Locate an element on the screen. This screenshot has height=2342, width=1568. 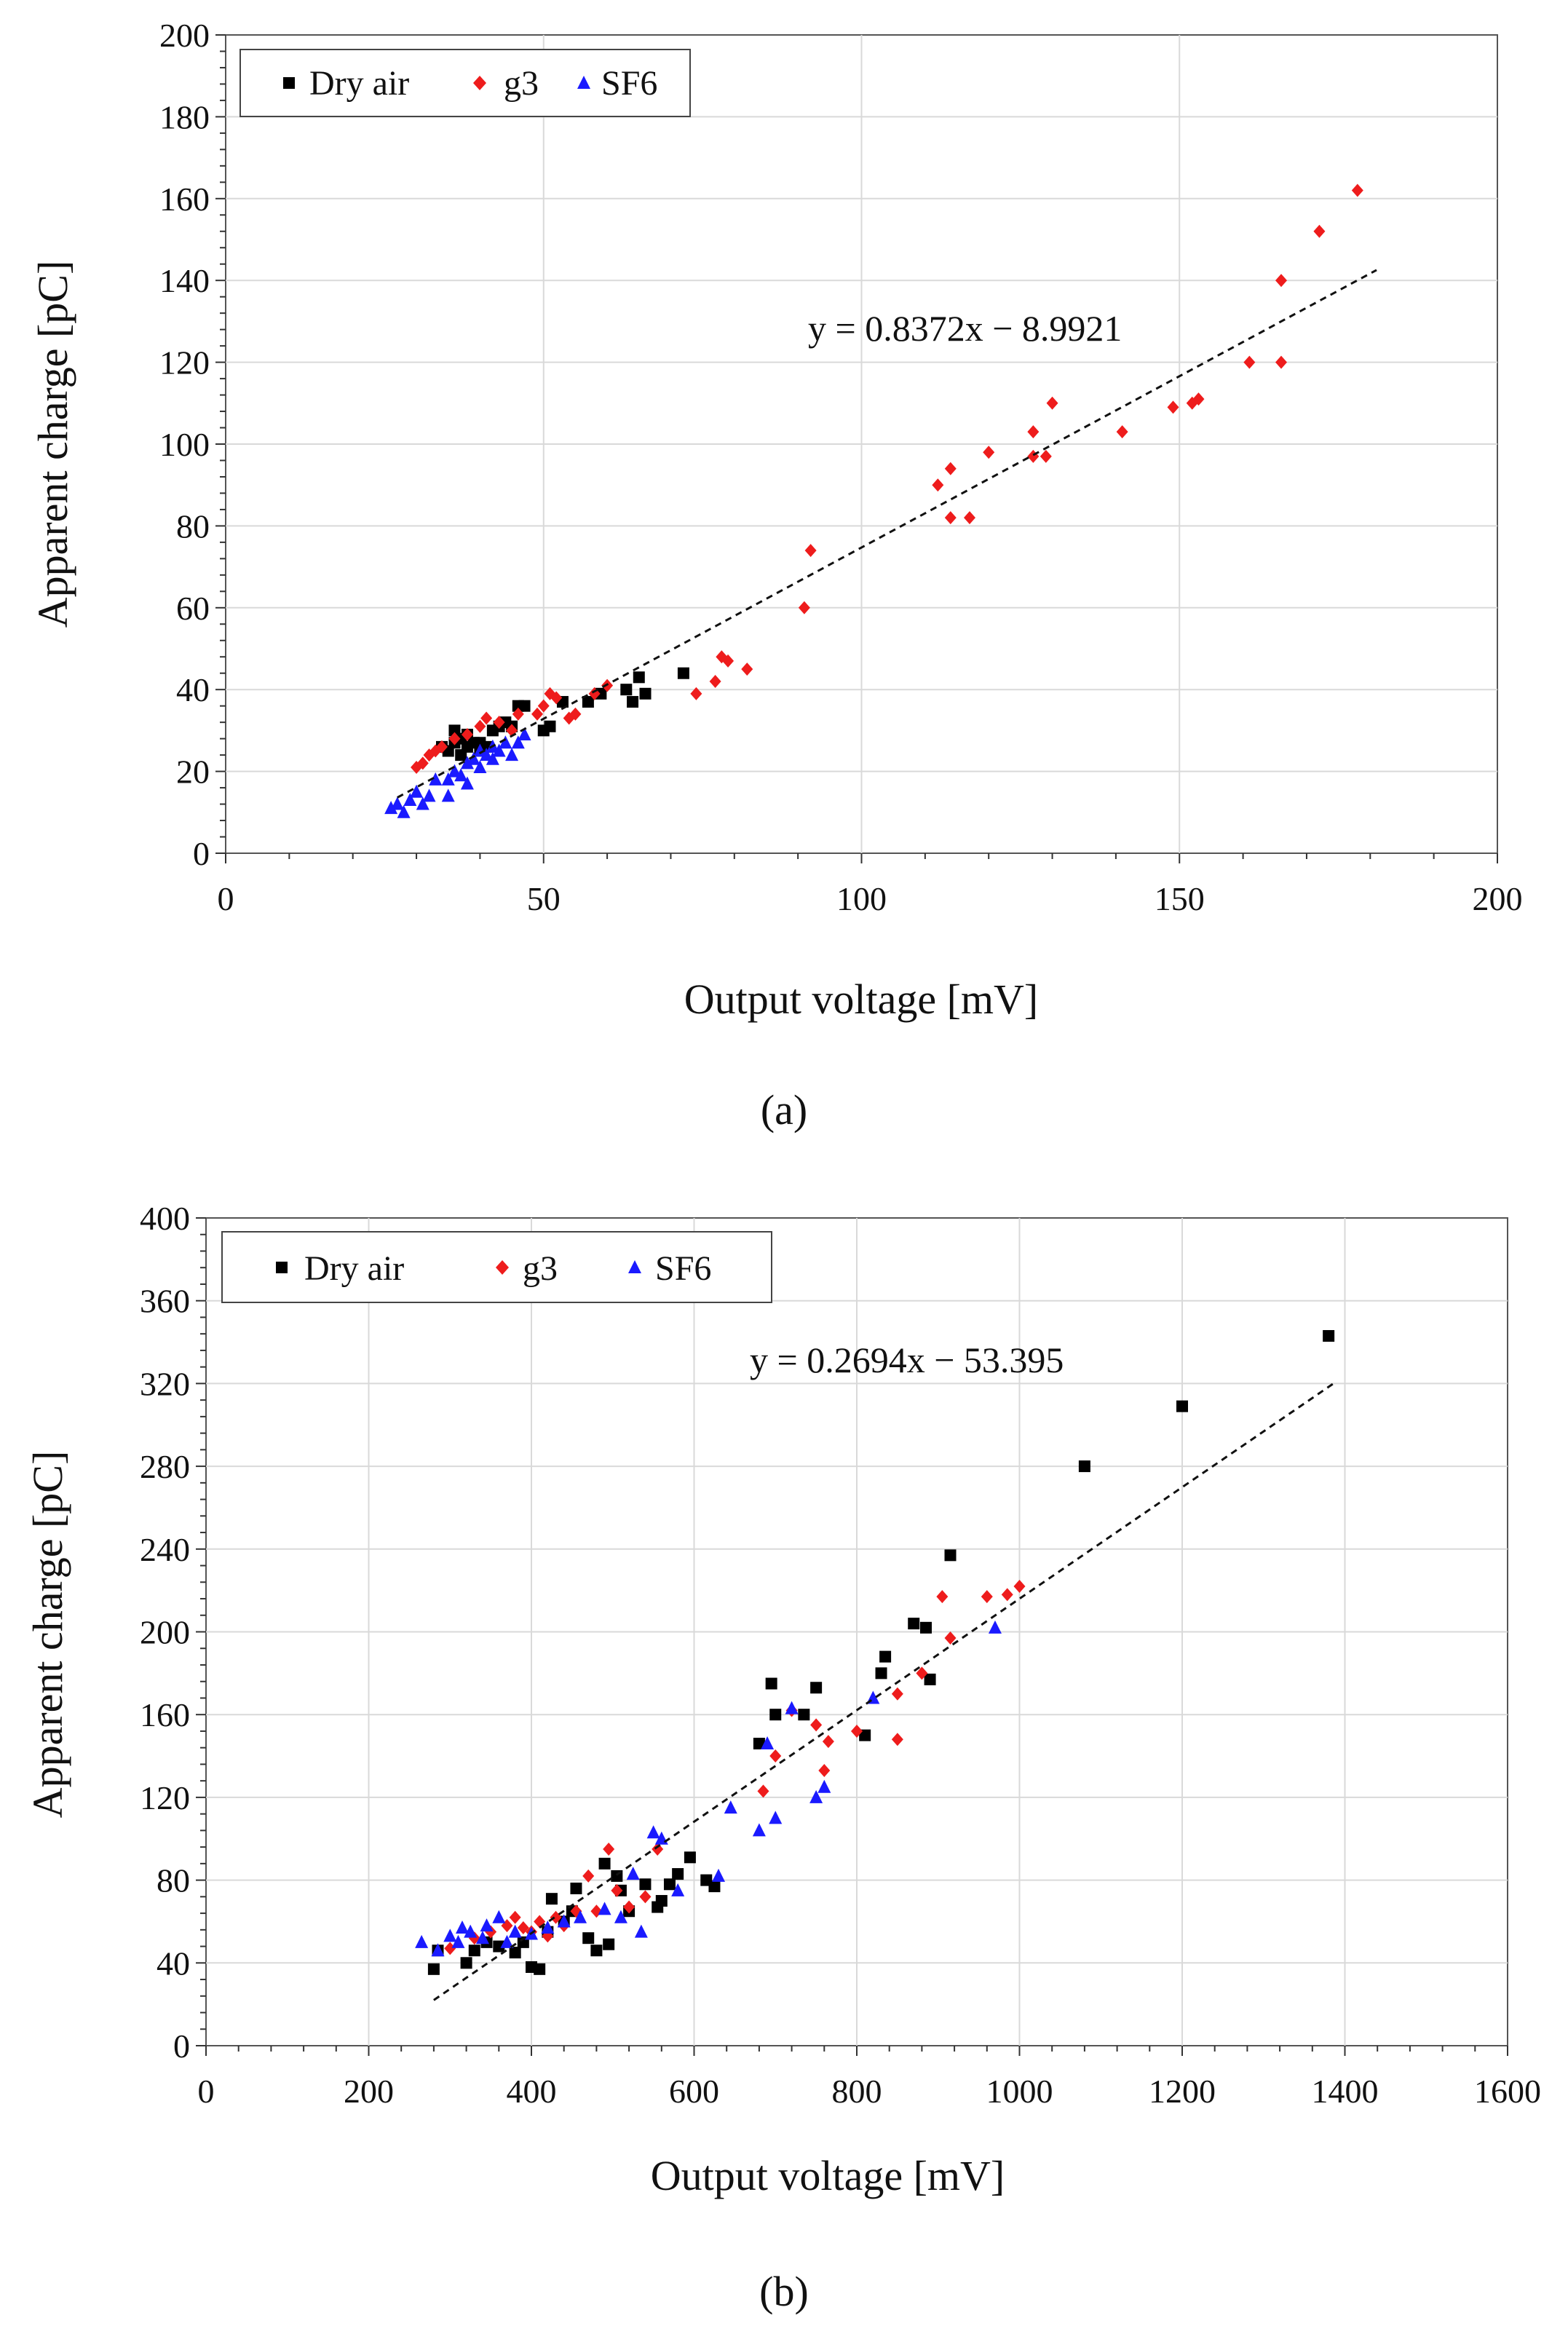
chart-b-x-tick-label: 1000 is located at coordinates (1020, 2091).